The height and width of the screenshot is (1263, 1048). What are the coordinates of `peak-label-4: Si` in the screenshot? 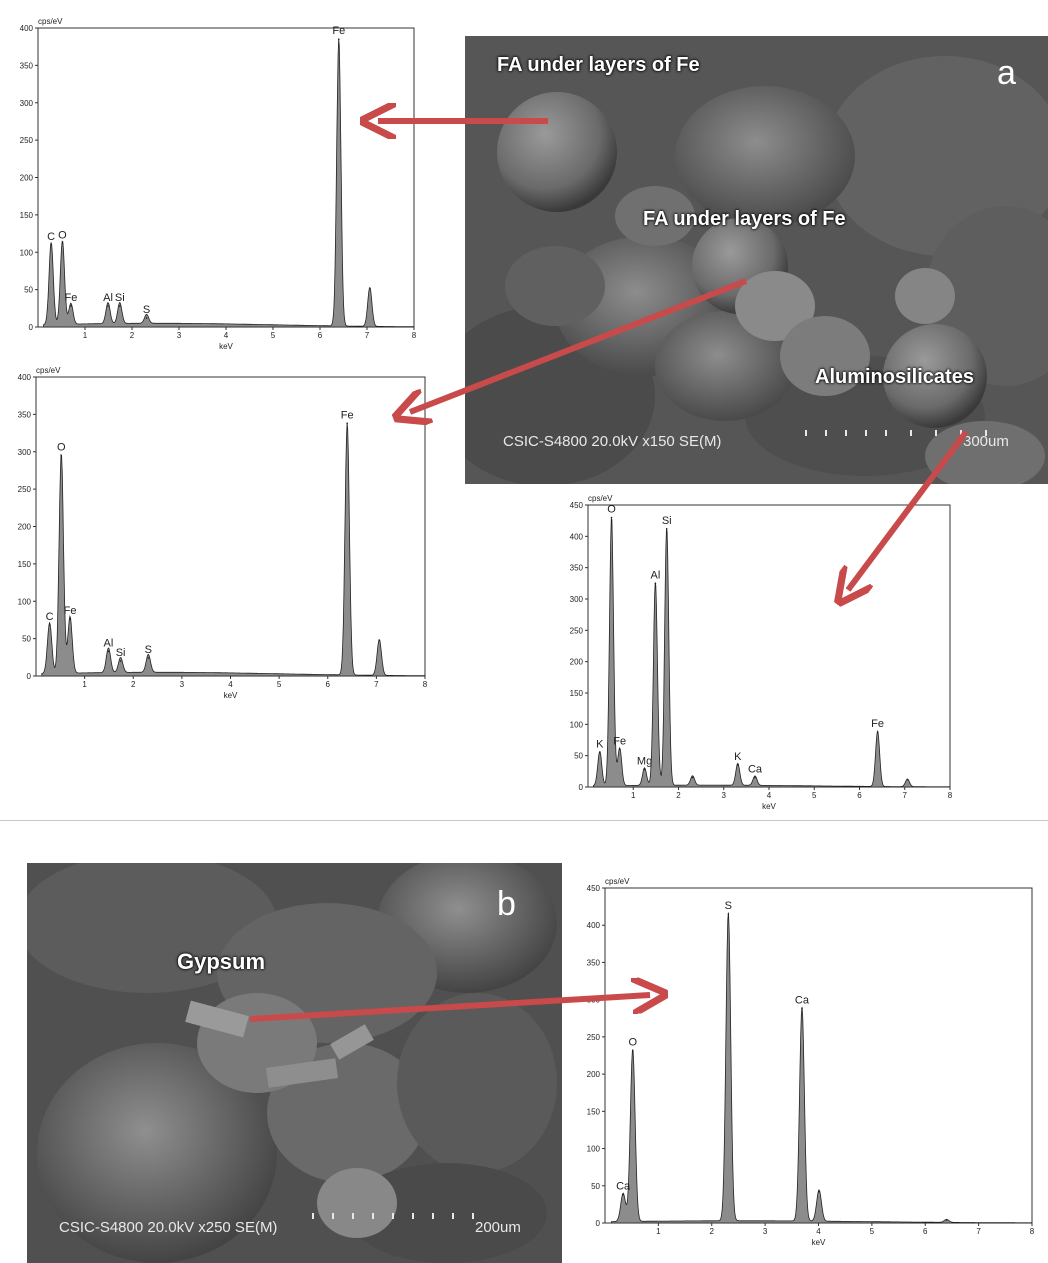 It's located at (120, 298).